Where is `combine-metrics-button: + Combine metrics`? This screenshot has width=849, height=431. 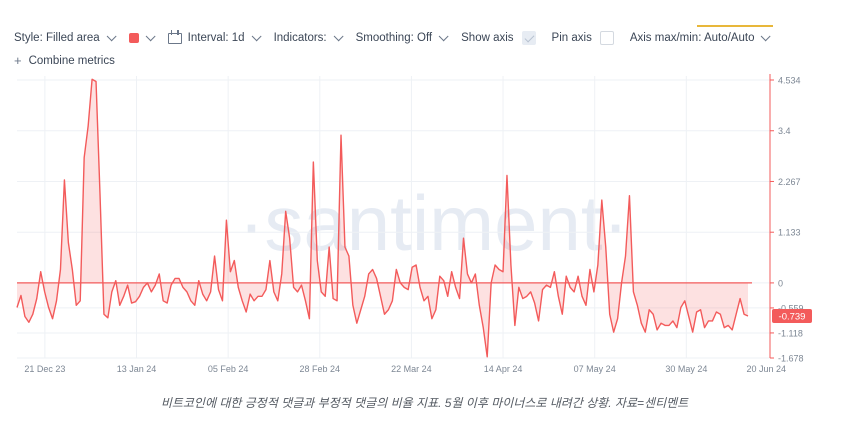
combine-metrics-button: + Combine metrics is located at coordinates (424, 60).